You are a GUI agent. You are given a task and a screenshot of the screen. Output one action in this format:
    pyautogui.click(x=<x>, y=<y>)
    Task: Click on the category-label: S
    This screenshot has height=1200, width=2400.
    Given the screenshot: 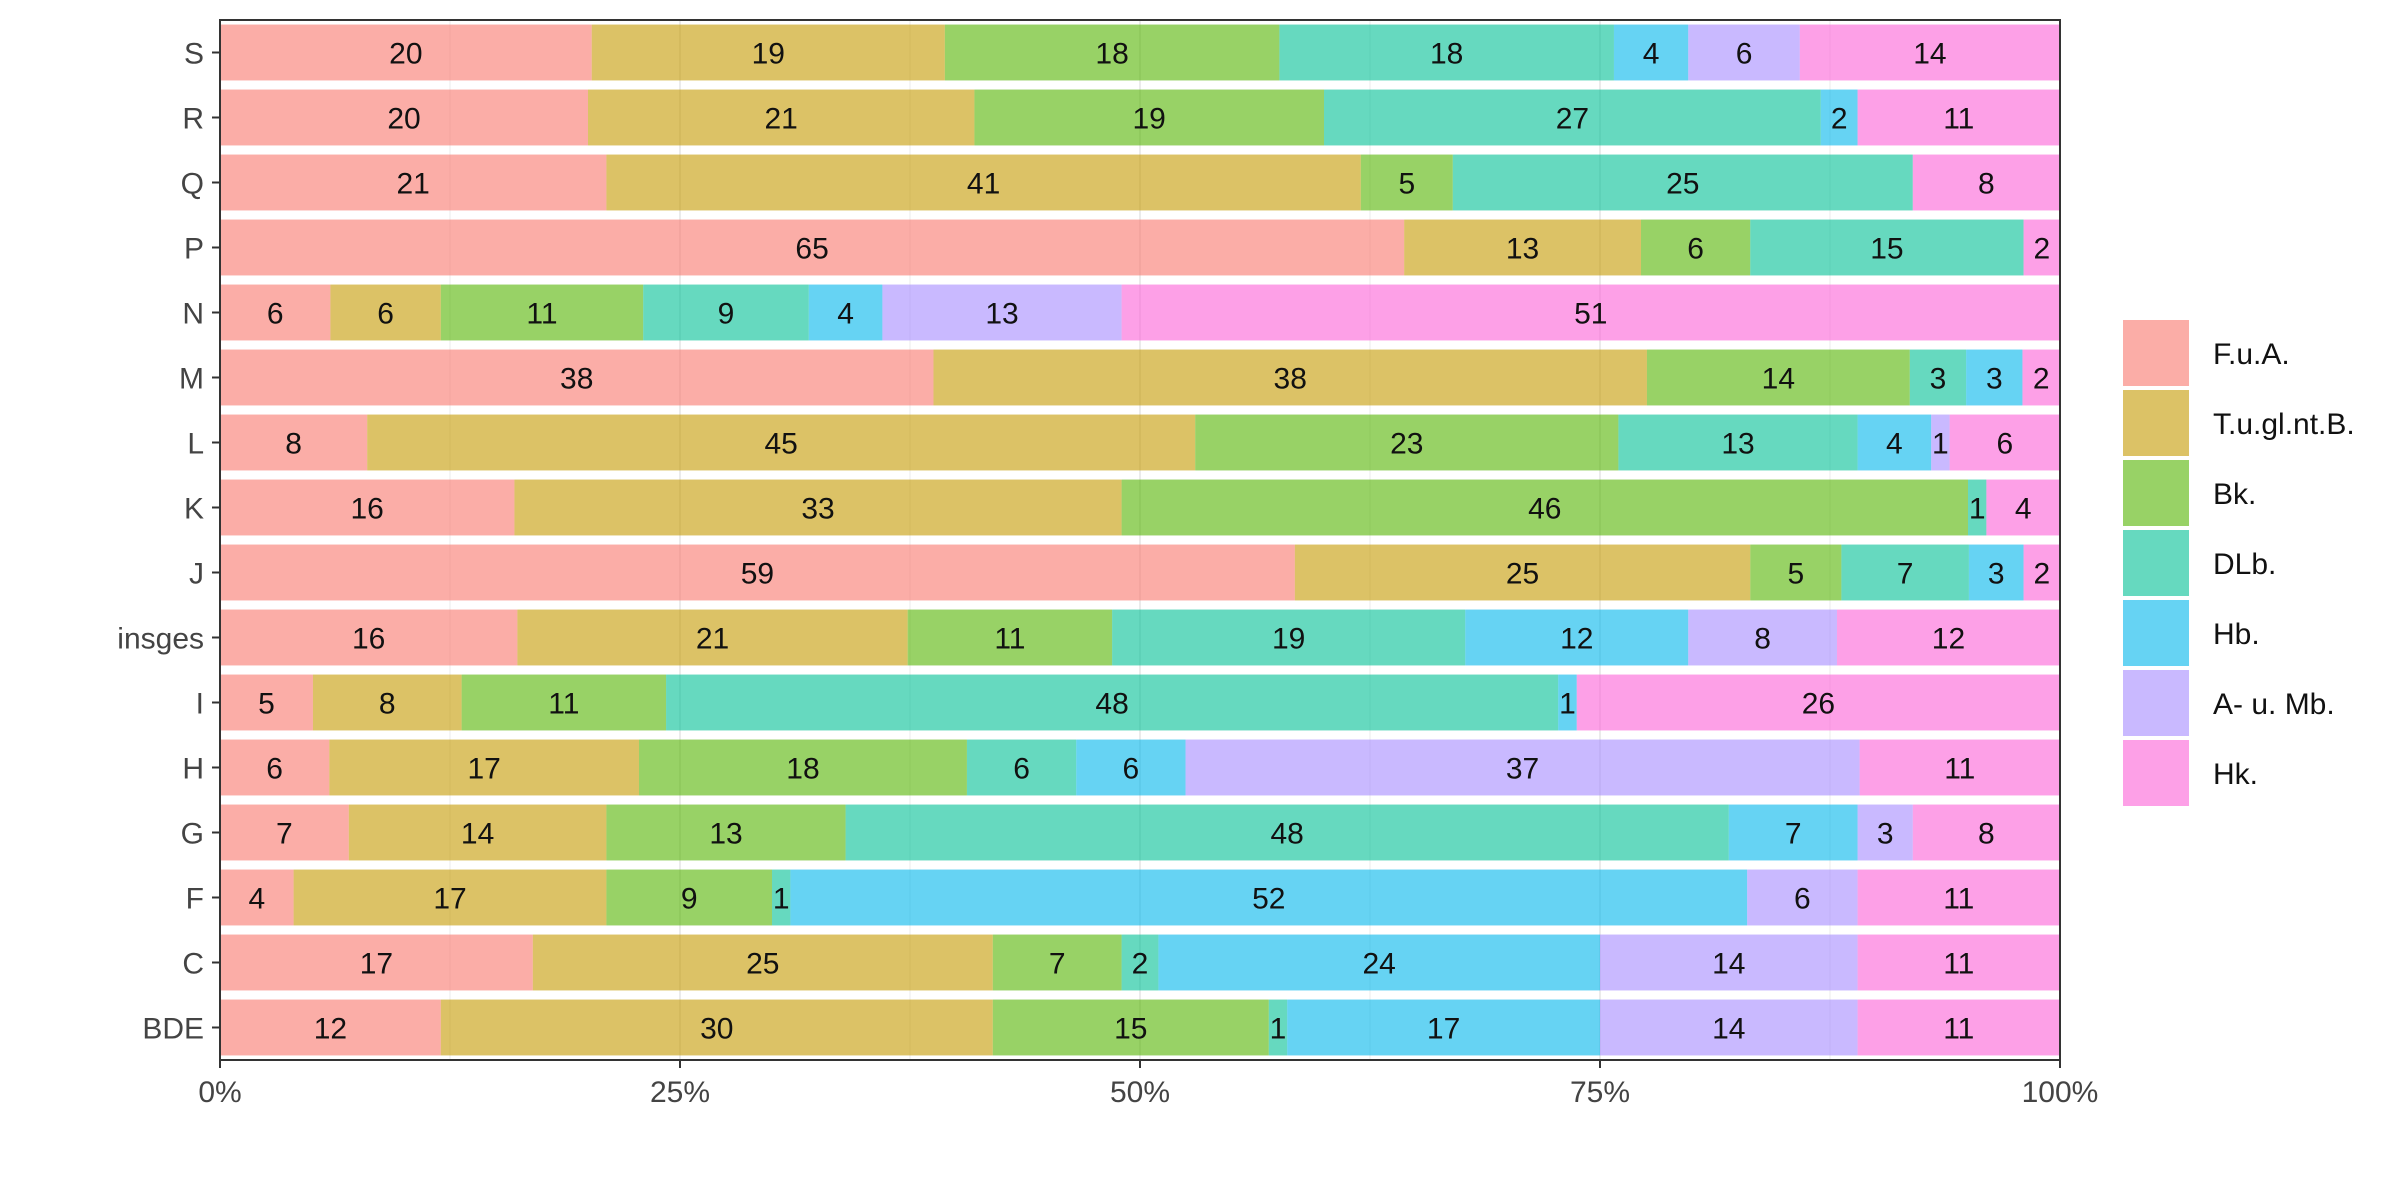 What is the action you would take?
    pyautogui.click(x=194, y=54)
    